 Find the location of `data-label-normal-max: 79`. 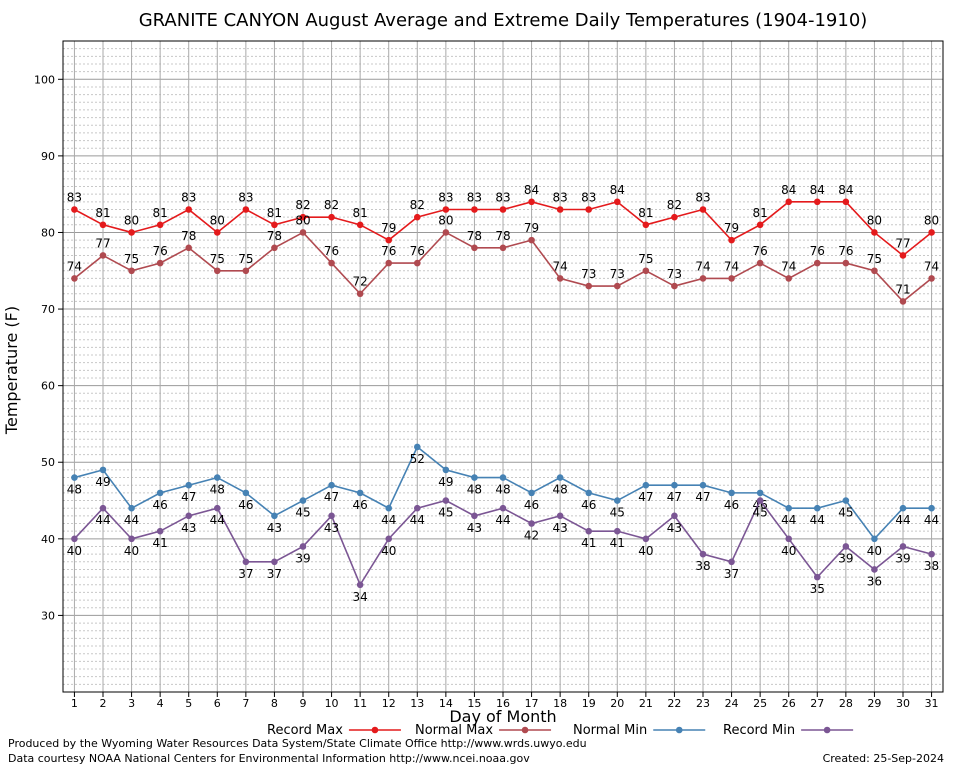

data-label-normal-max: 79 is located at coordinates (531, 228).